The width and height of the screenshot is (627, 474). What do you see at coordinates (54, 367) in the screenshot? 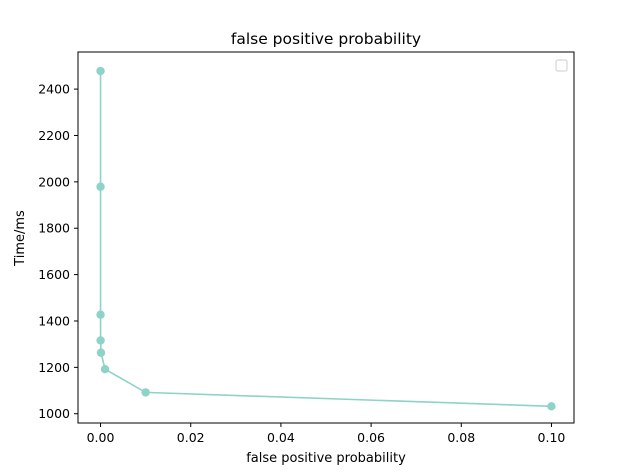
I see `y-tick-label: 1200` at bounding box center [54, 367].